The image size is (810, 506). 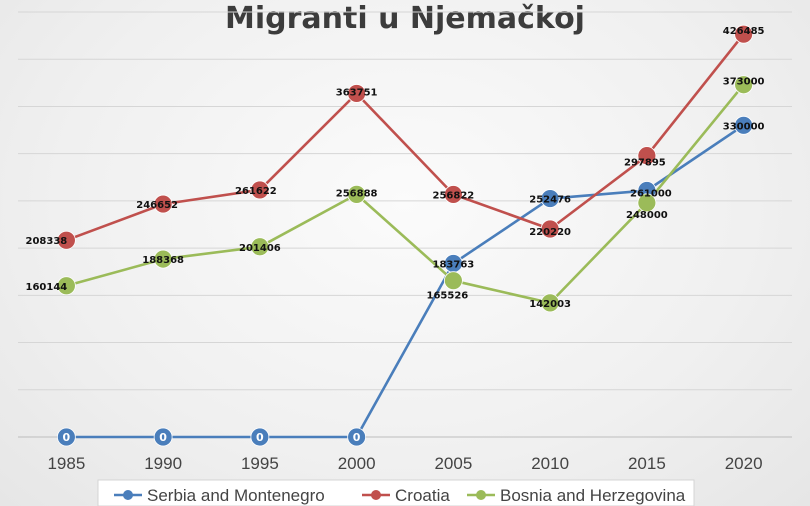 I want to click on x-tick-label: 1995, so click(x=260, y=463).